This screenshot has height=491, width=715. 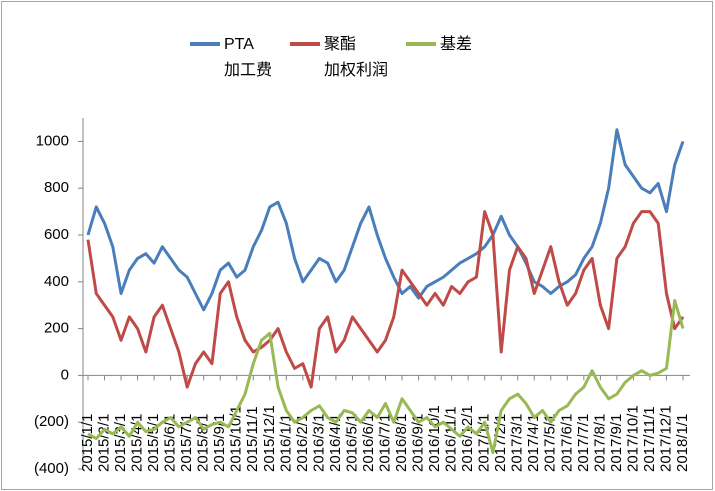 I want to click on x-tick-label: 2015/9/1, so click(x=219, y=443).